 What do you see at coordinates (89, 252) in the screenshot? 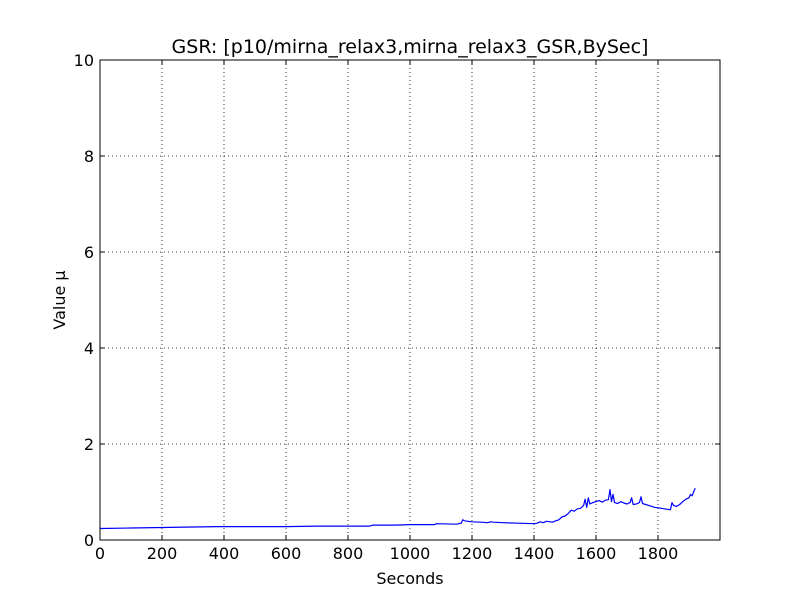
I see `y-tick-label: 6` at bounding box center [89, 252].